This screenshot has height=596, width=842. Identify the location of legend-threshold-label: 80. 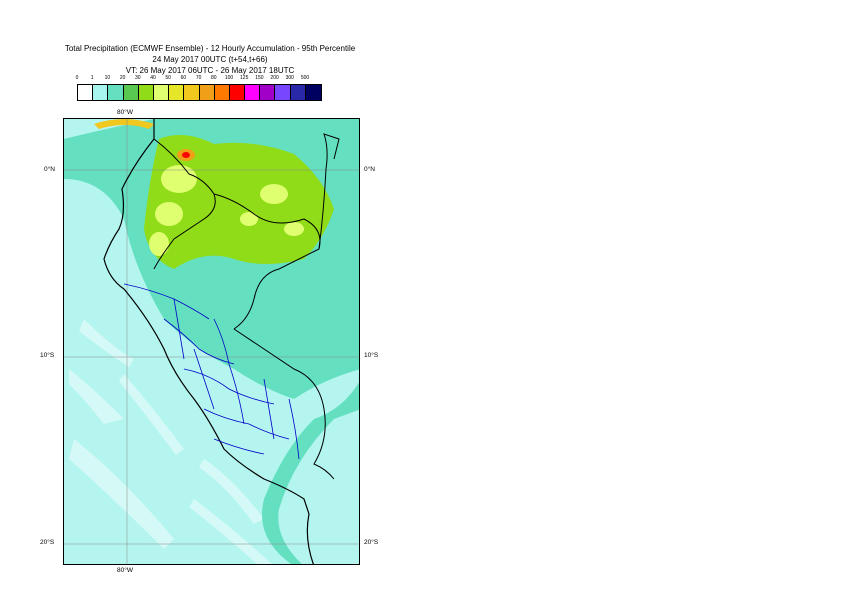
(214, 78).